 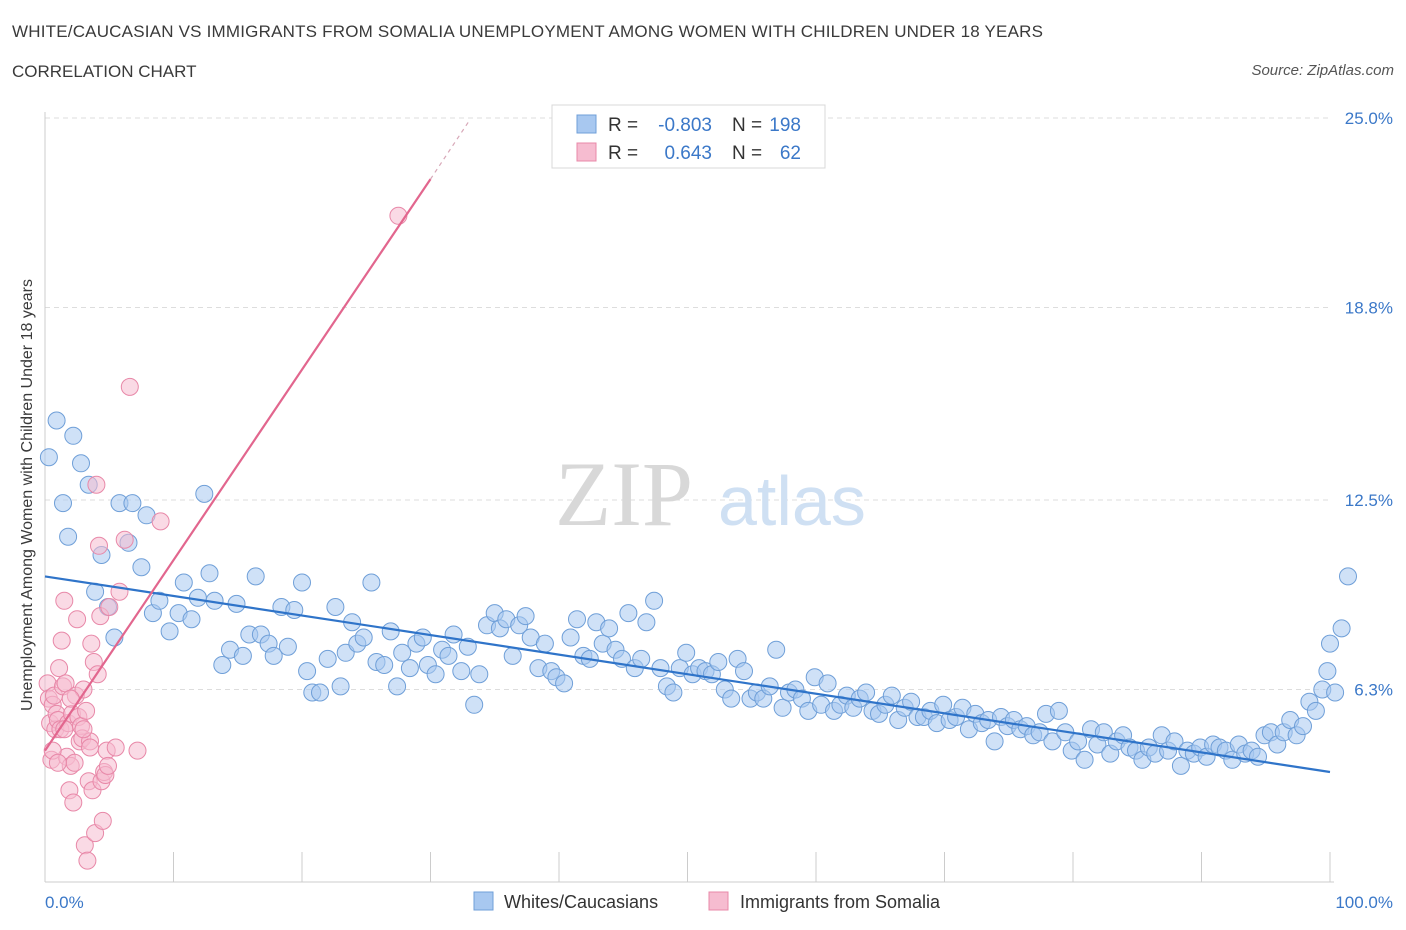 What do you see at coordinates (450, 150) in the screenshot?
I see `trendline-somalia-extension` at bounding box center [450, 150].